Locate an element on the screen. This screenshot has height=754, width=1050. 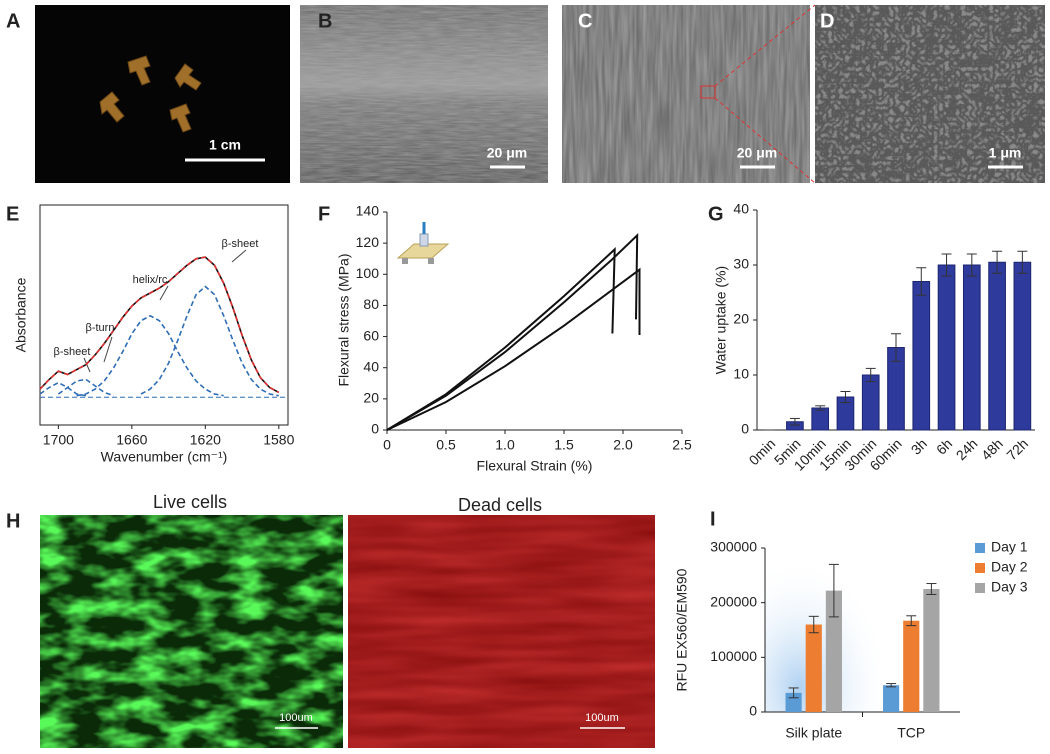
annotation-leaders is located at coordinates (165, 311).